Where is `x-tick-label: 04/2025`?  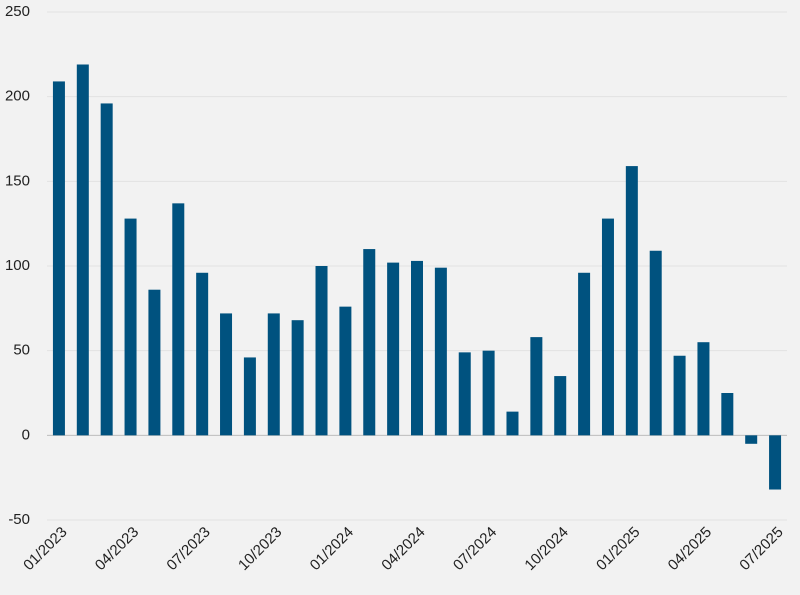 x-tick-label: 04/2025 is located at coordinates (690, 549).